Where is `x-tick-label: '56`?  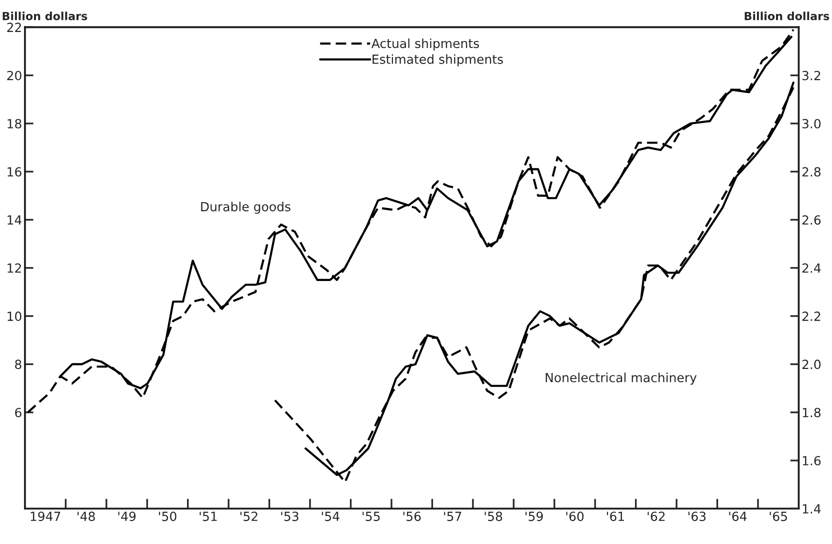
x-tick-label: '56 is located at coordinates (412, 517).